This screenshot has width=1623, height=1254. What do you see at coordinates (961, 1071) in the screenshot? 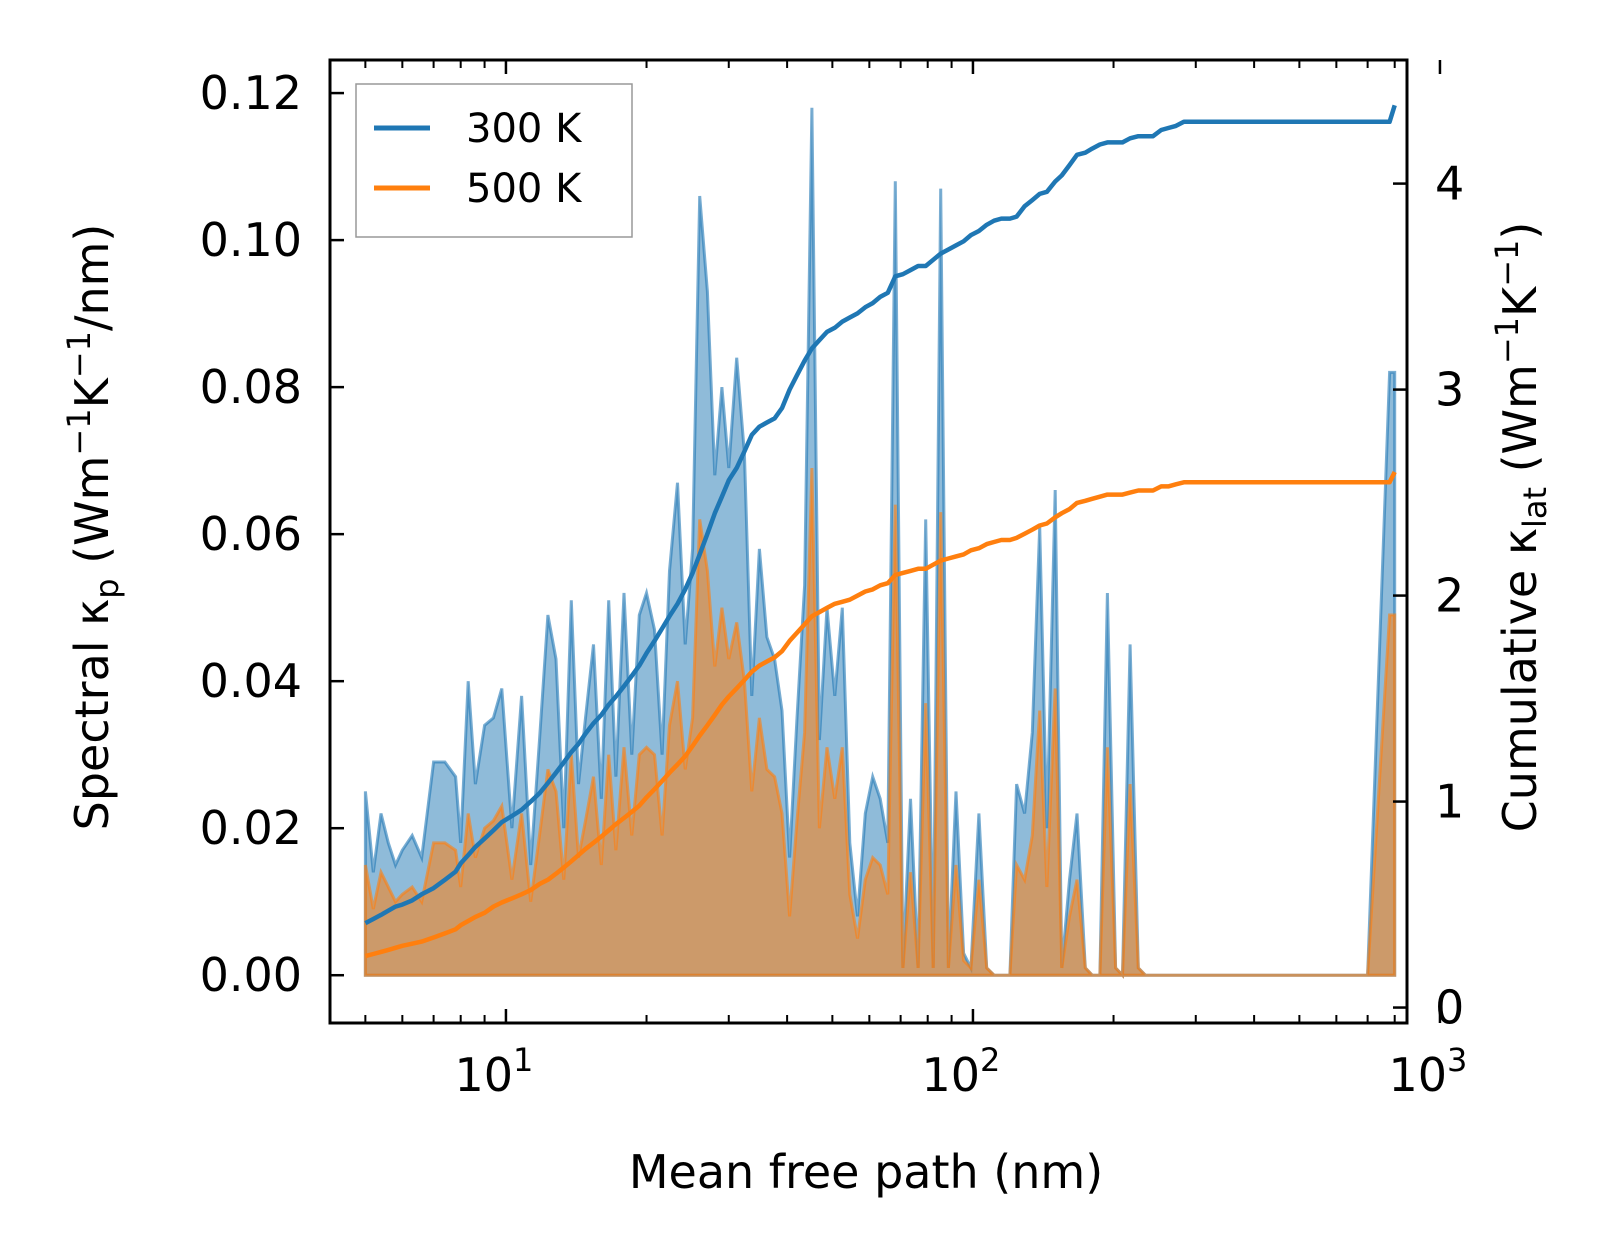
I see `x-tick-label: 10²` at bounding box center [961, 1071].